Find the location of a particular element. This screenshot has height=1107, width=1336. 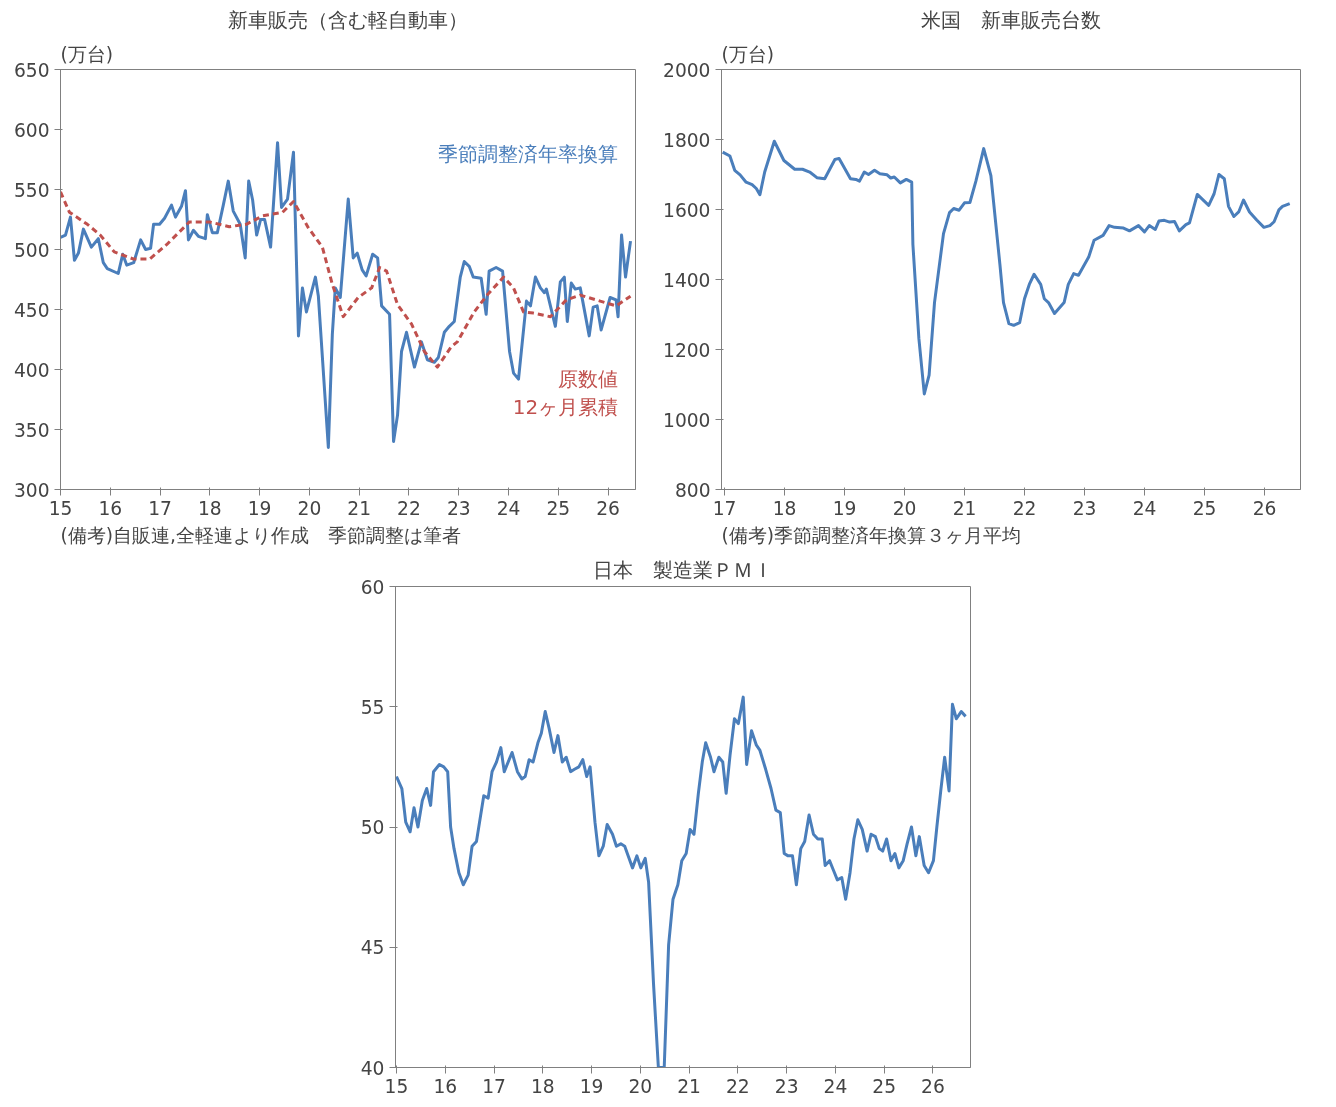

y-tick-label: 300 is located at coordinates (31, 490).